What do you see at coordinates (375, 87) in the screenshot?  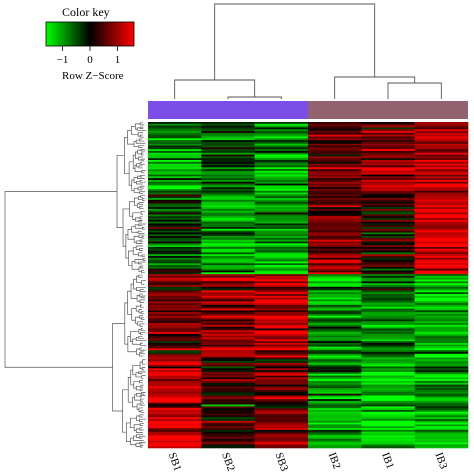 I see `column-dendrogram-link` at bounding box center [375, 87].